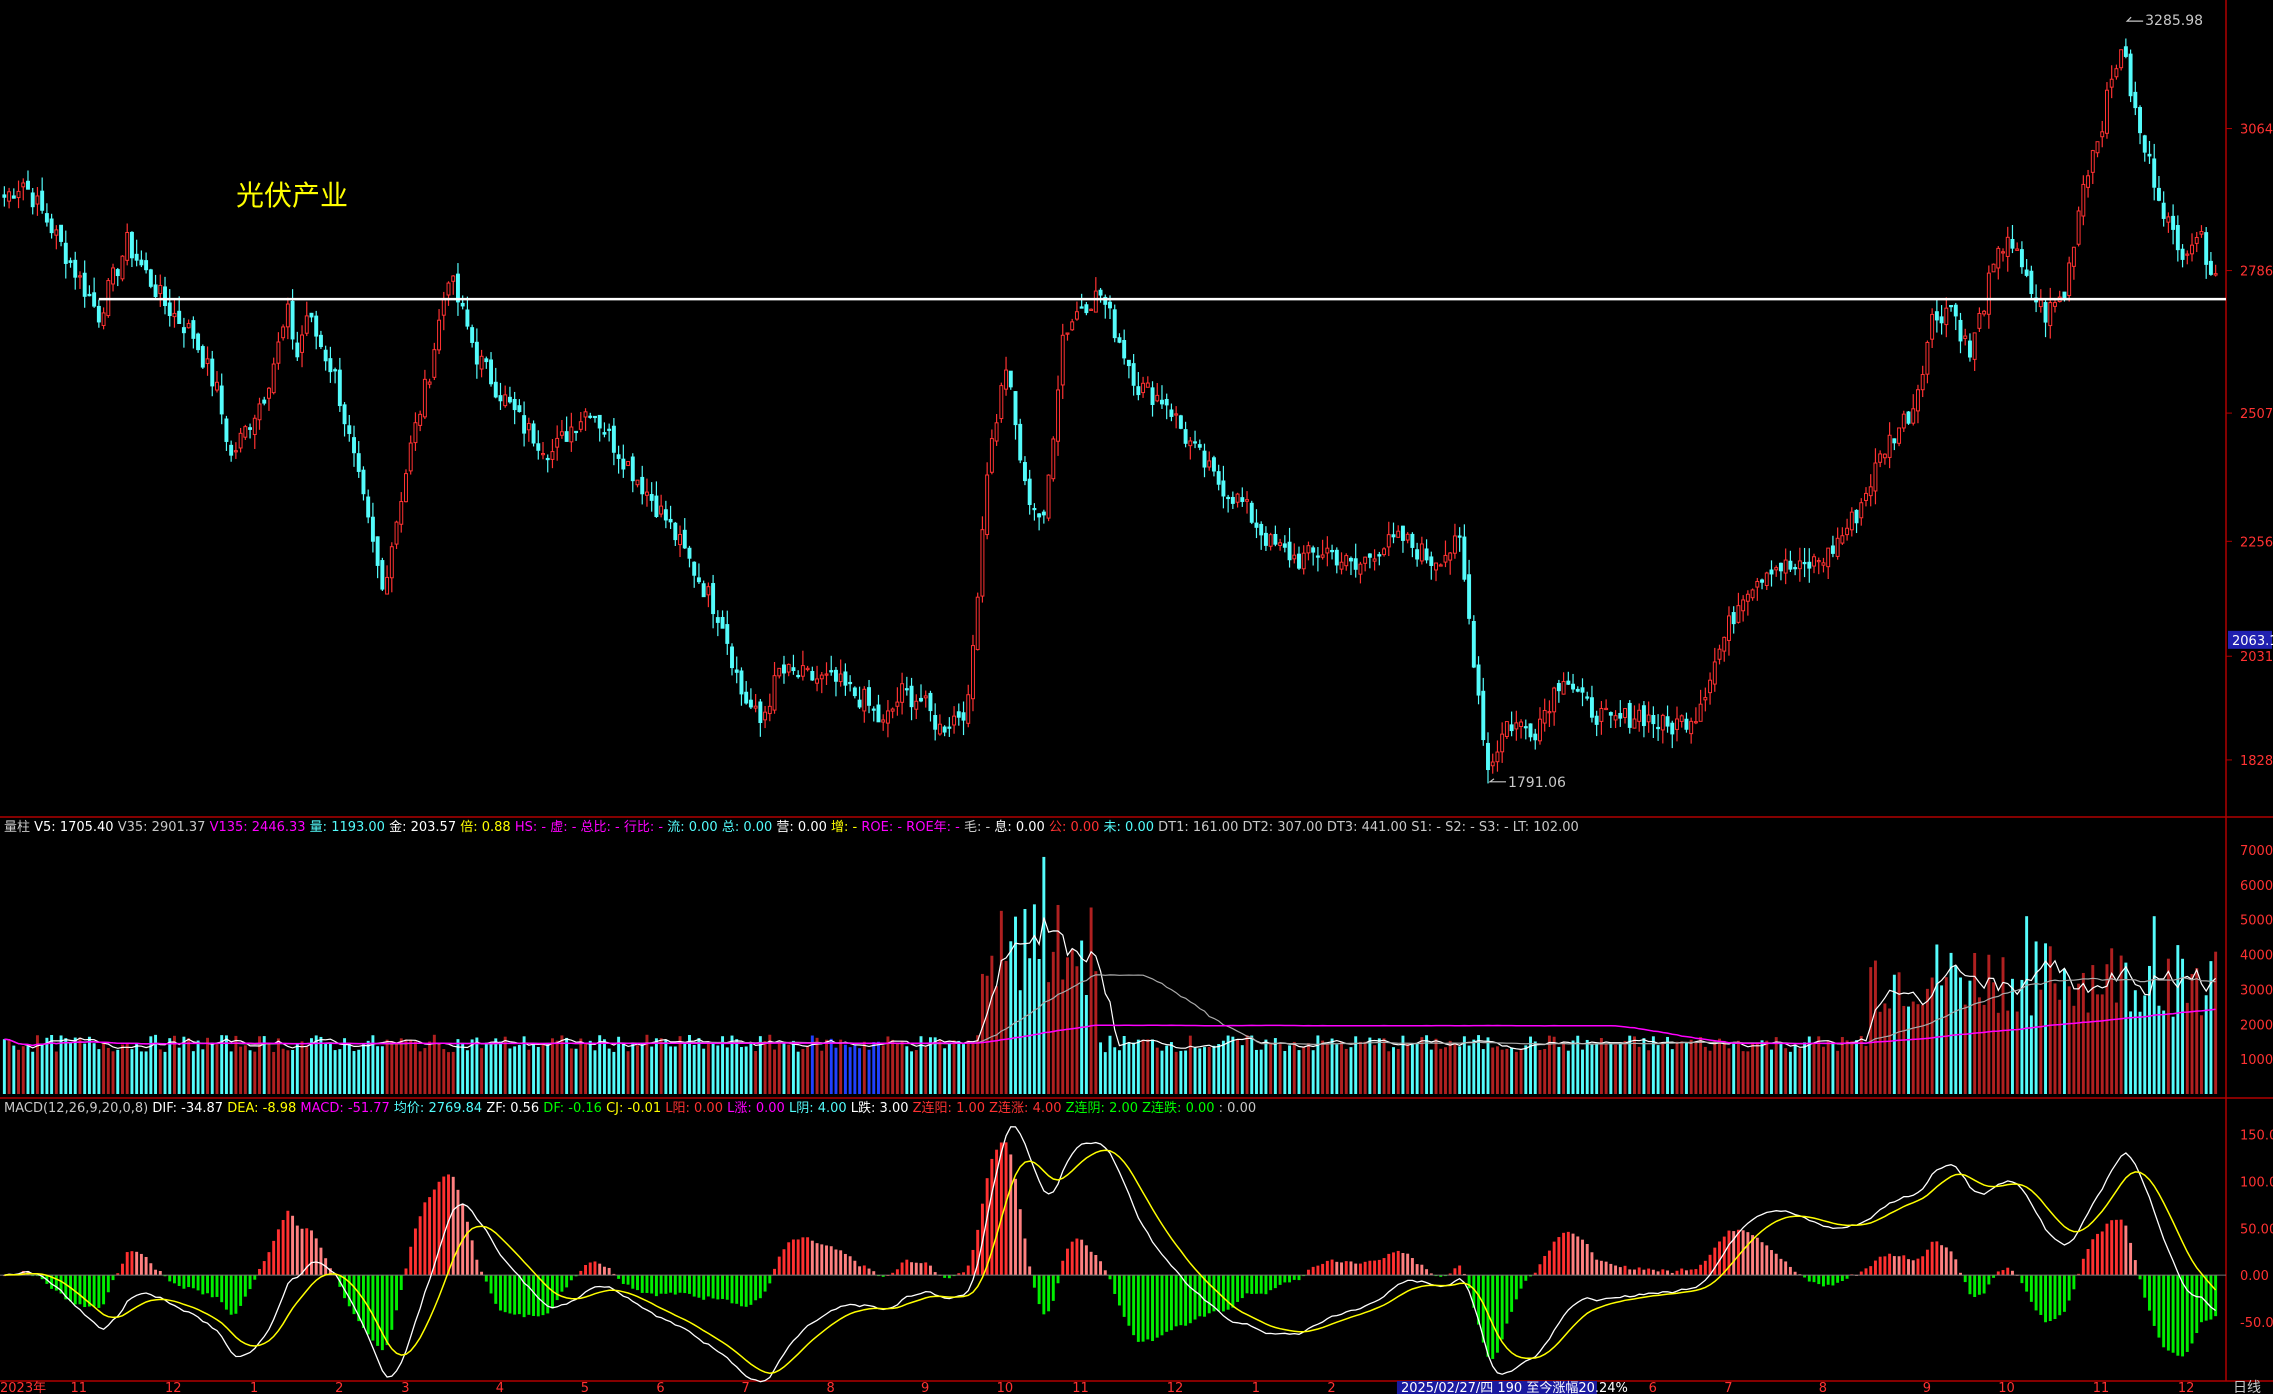 The image size is (2273, 1394). Describe the element at coordinates (2247, 1387) in the screenshot. I see `period-label: 日线` at that location.